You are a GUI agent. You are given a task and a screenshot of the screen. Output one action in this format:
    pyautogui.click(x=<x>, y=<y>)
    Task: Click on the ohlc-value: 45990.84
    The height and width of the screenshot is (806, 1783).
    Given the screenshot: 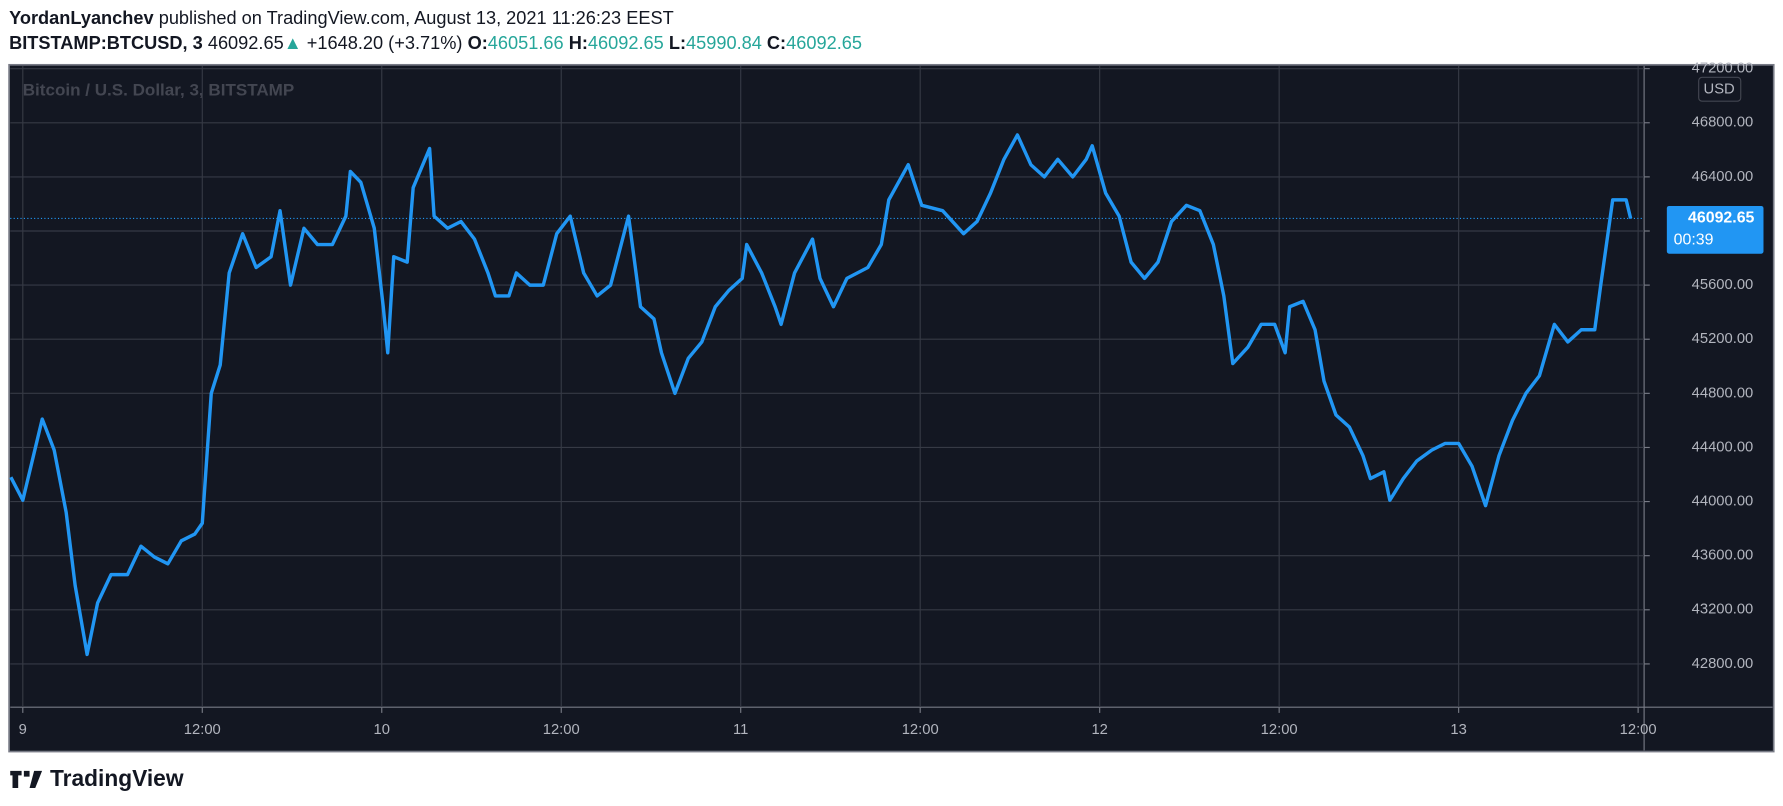 What is the action you would take?
    pyautogui.click(x=724, y=43)
    